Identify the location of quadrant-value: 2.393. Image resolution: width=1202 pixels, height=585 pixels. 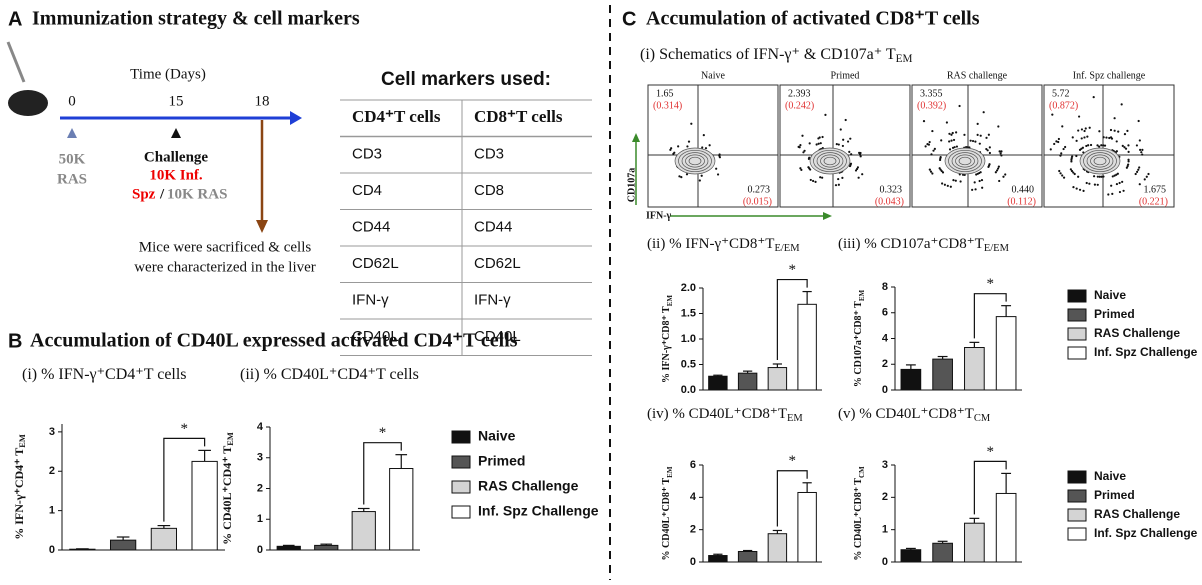
(799, 93).